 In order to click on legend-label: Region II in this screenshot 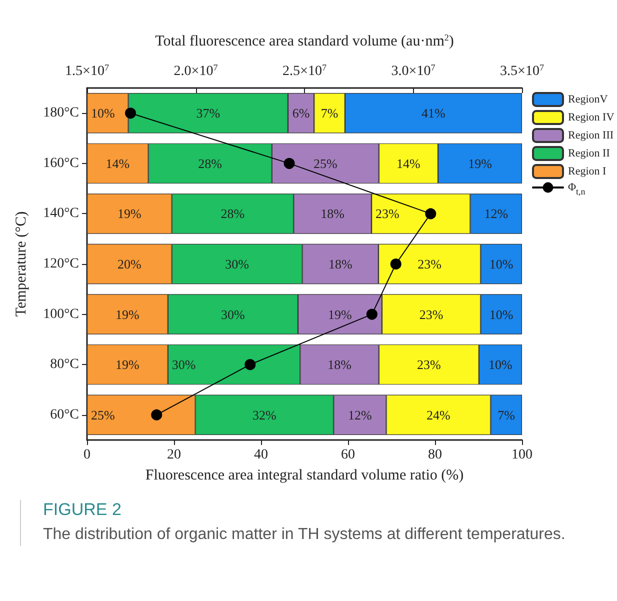, I will do `click(589, 154)`.